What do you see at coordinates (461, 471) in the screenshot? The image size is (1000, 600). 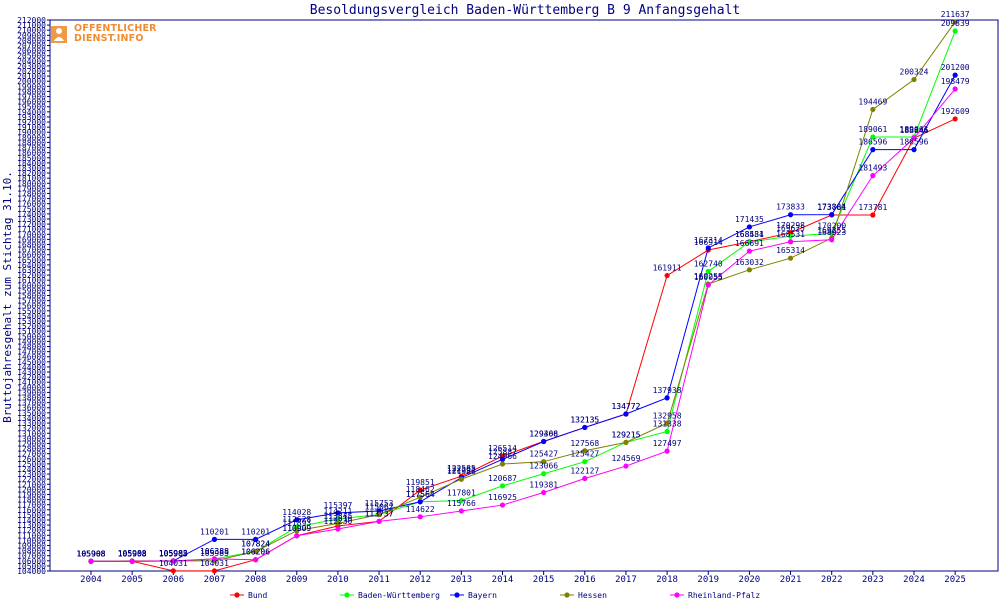 I see `data-label: 121988` at bounding box center [461, 471].